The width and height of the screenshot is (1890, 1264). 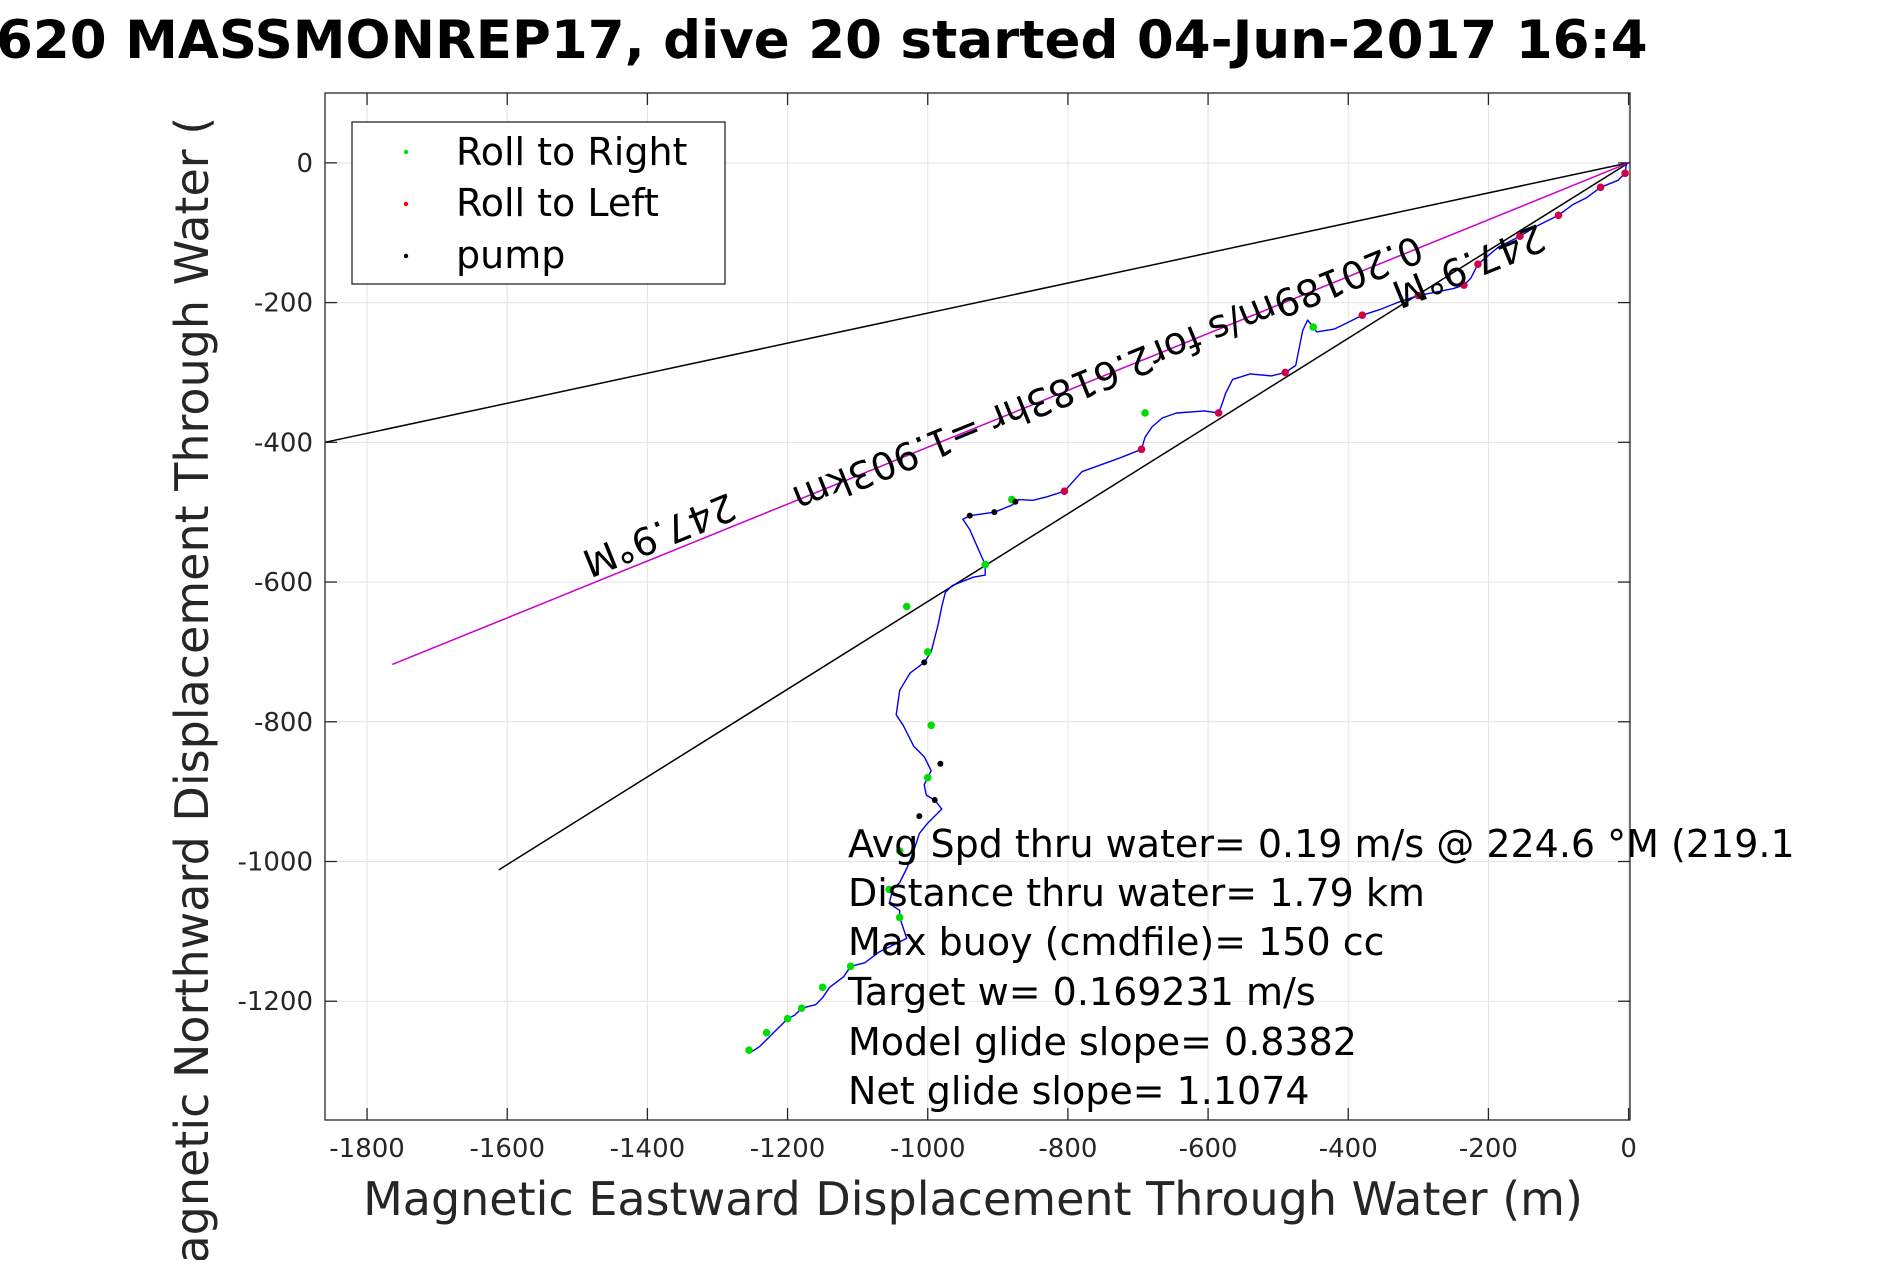 What do you see at coordinates (1136, 893) in the screenshot?
I see `stat-distance: Distance thru water= 1.79 km` at bounding box center [1136, 893].